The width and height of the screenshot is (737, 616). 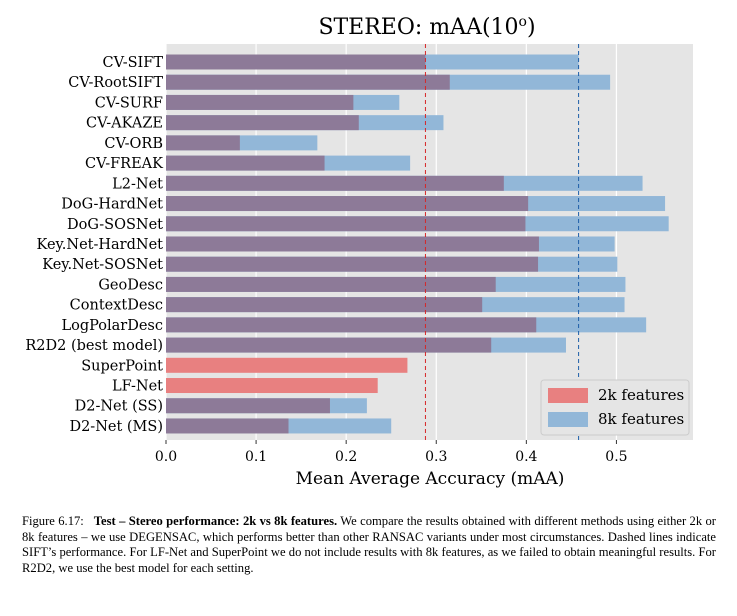 I want to click on category-label: LogPolarDesc, so click(x=112, y=326).